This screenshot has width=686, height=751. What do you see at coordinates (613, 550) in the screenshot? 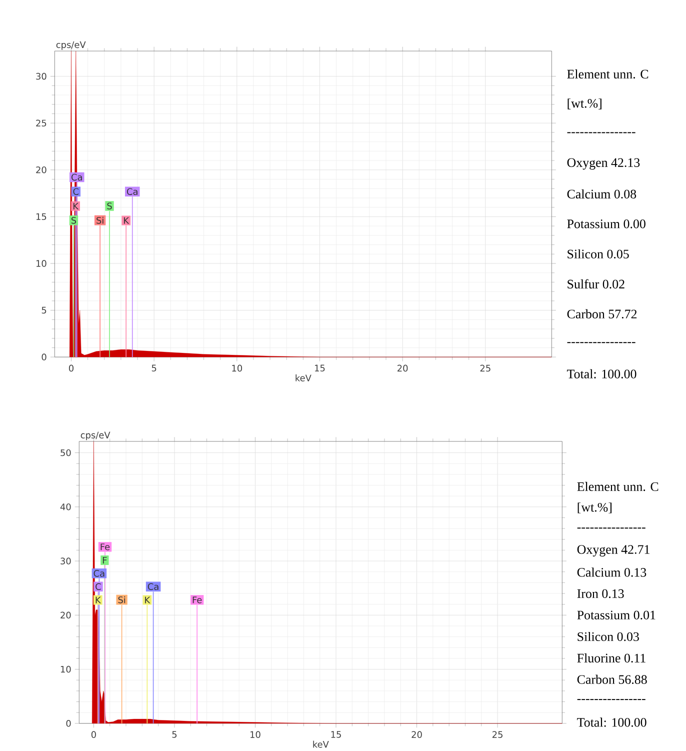
I see `text: Oxygen 42.71` at bounding box center [613, 550].